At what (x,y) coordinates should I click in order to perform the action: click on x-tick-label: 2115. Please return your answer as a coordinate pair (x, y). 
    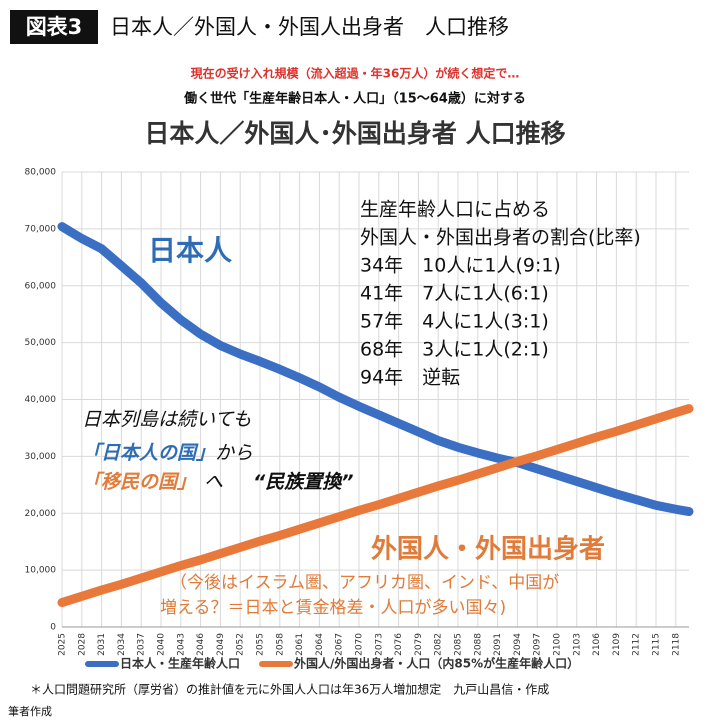
    Looking at the image, I should click on (657, 644).